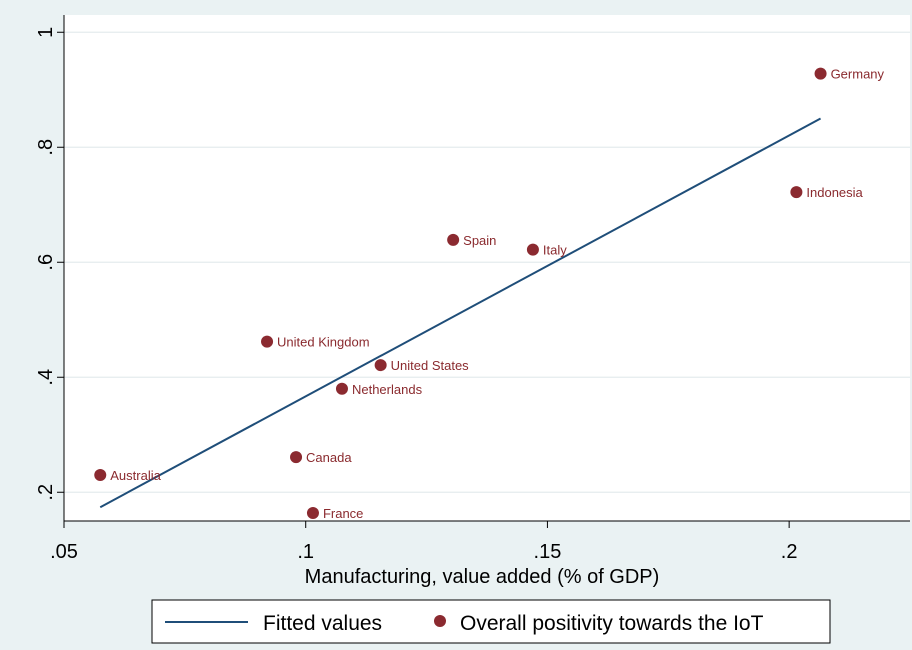 This screenshot has height=650, width=912. What do you see at coordinates (46, 32) in the screenshot?
I see `y-tick-label: 1` at bounding box center [46, 32].